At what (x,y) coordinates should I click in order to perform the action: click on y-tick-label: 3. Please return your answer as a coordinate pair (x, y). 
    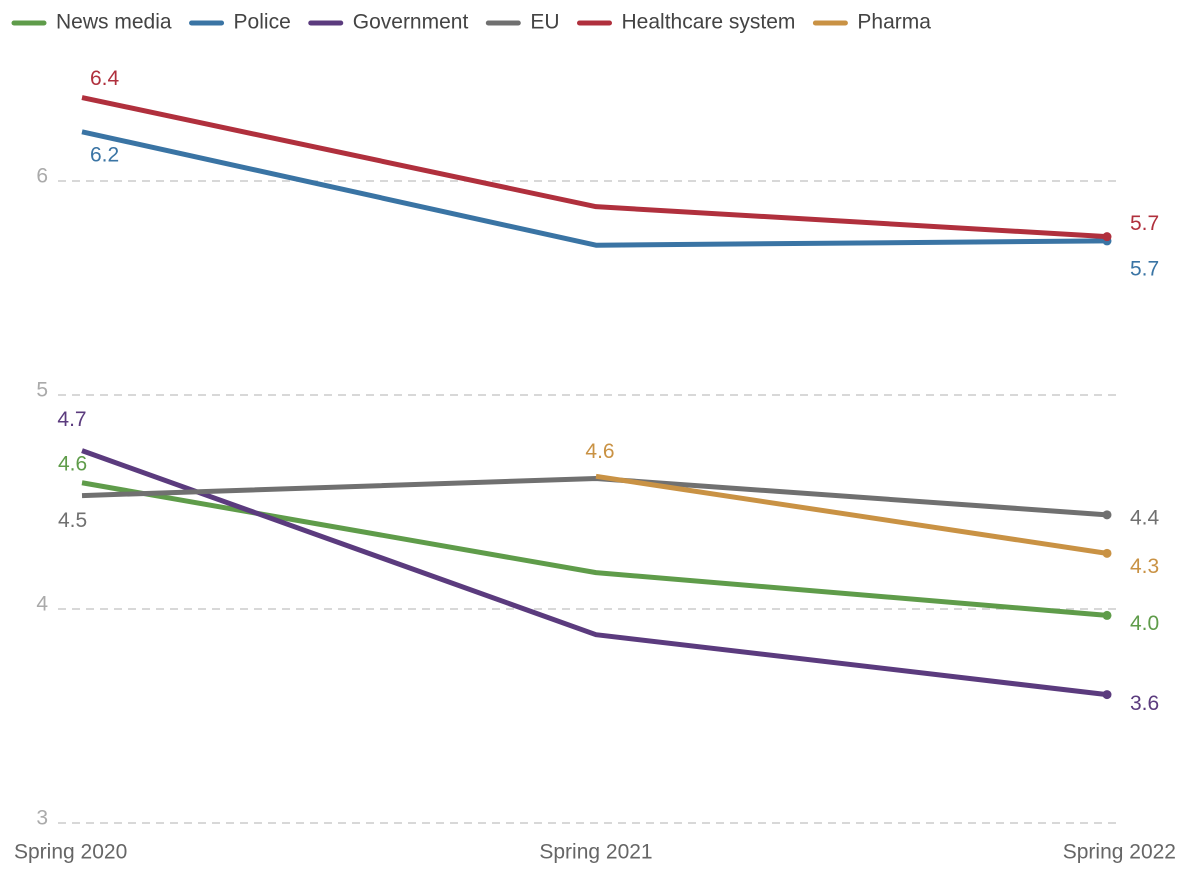
    Looking at the image, I should click on (42, 818).